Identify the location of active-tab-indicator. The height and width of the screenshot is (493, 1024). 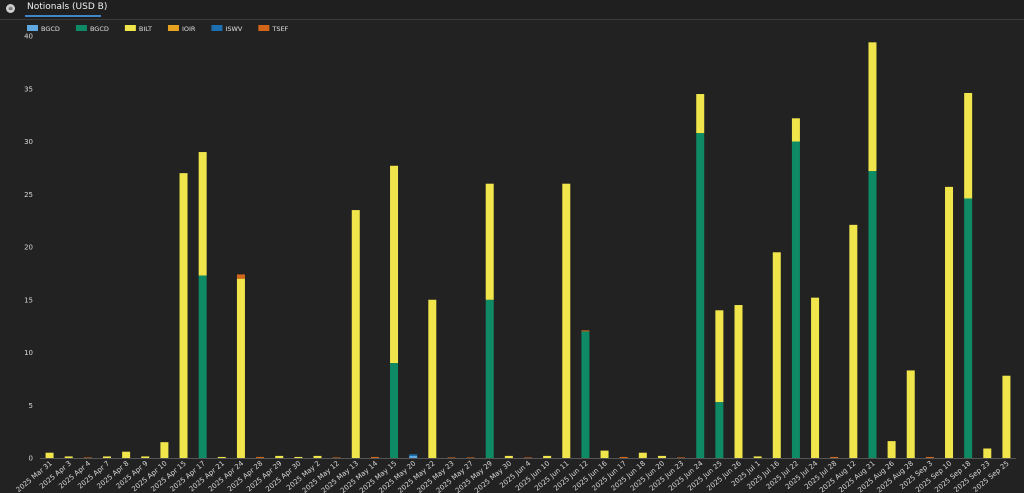
(63, 16).